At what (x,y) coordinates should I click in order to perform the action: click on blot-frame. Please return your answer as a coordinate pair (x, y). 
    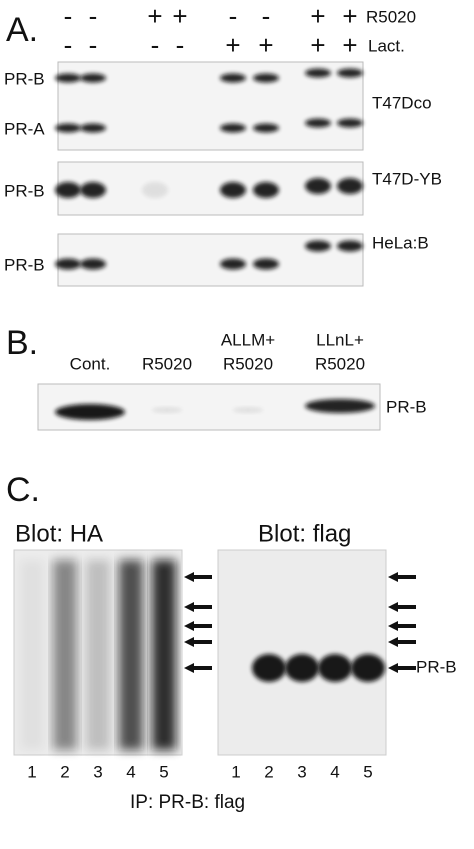
    Looking at the image, I should click on (302, 652).